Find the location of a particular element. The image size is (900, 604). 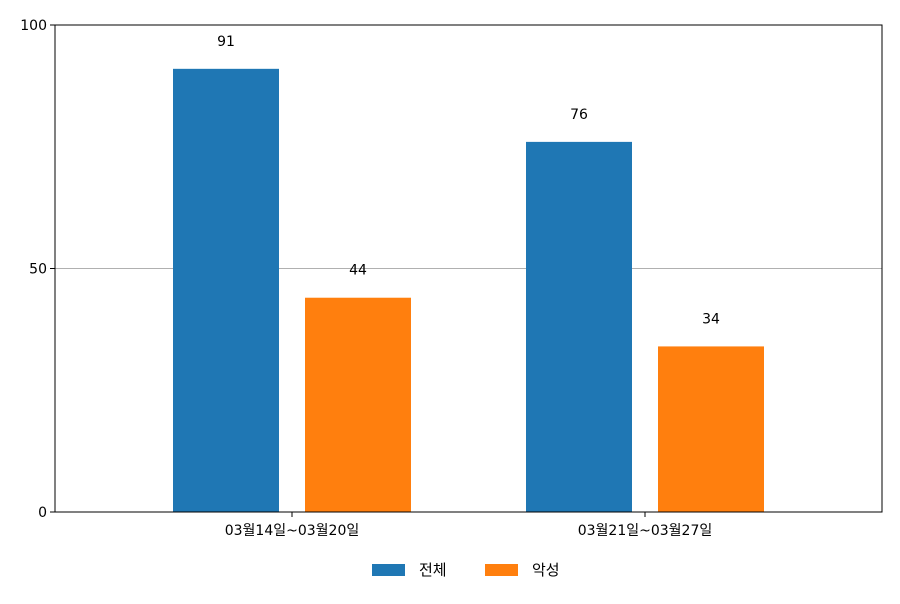

y-tick-label: 100 is located at coordinates (33, 26).